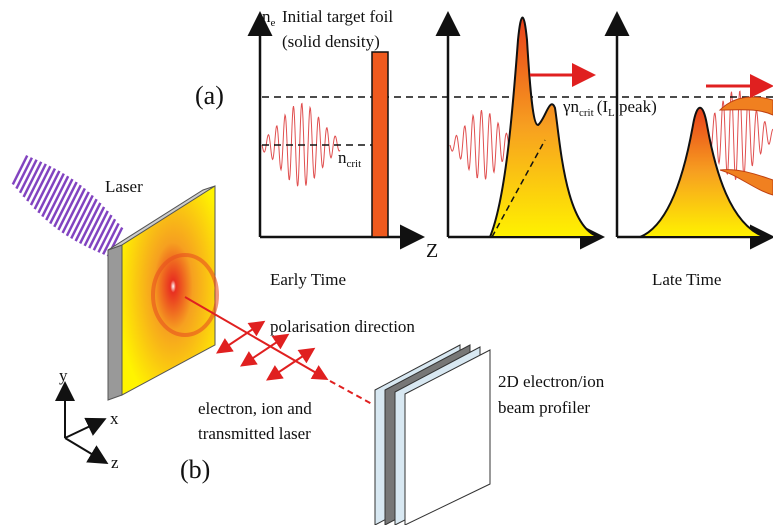  Describe the element at coordinates (254, 433) in the screenshot. I see `beam-label: transmitted laser` at that location.